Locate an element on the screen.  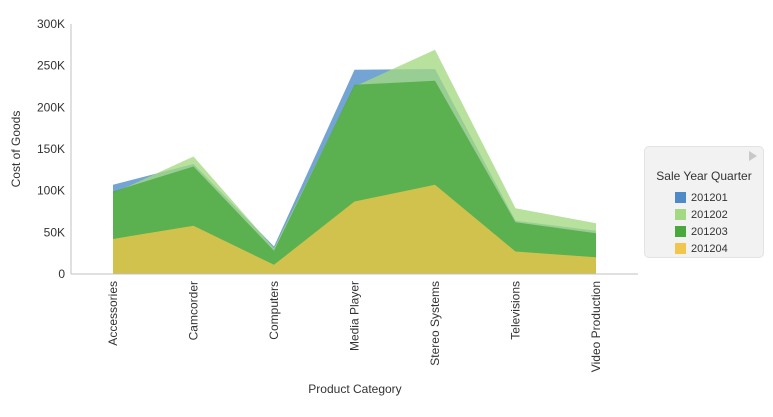
x-axis-title: Product Category is located at coordinates (354, 389).